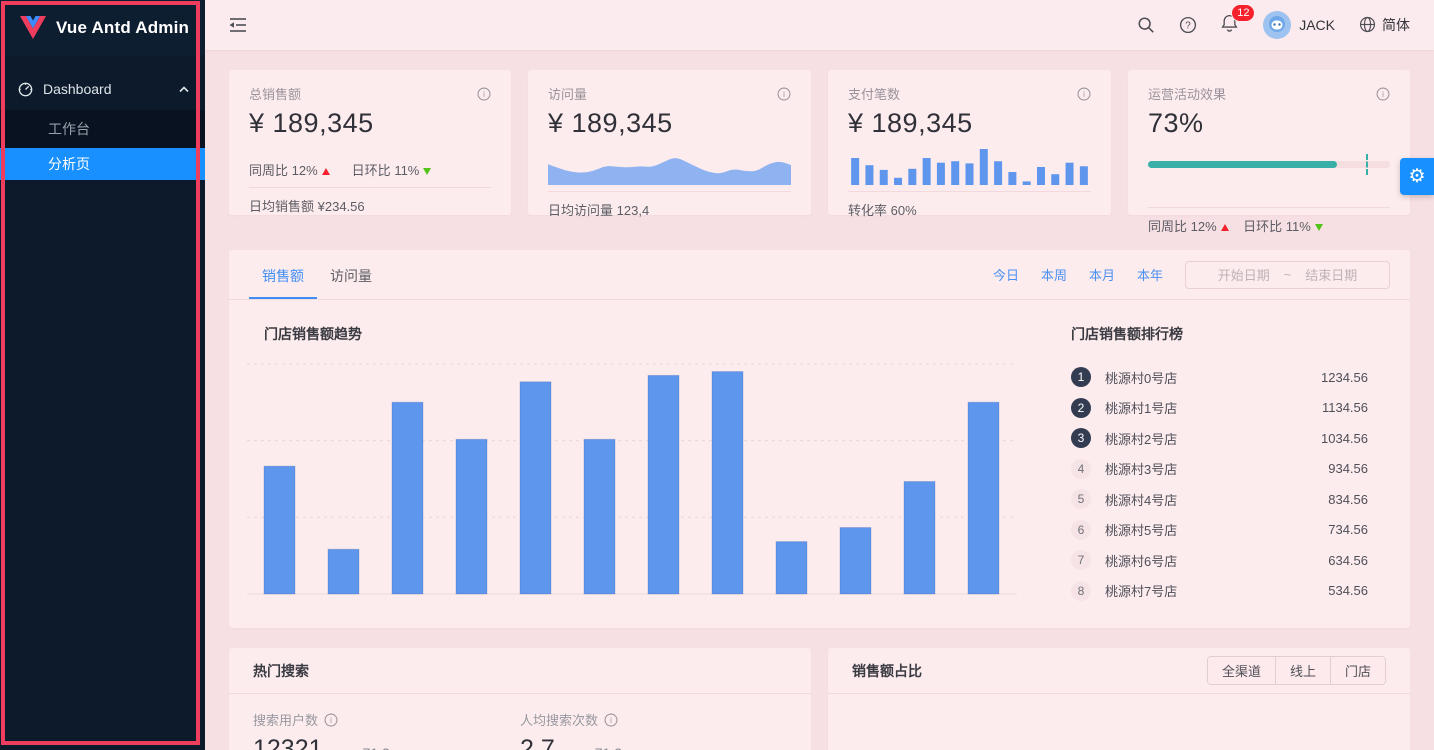  Describe the element at coordinates (123, 27) in the screenshot. I see `app-title: Vue Antd Admin` at that location.